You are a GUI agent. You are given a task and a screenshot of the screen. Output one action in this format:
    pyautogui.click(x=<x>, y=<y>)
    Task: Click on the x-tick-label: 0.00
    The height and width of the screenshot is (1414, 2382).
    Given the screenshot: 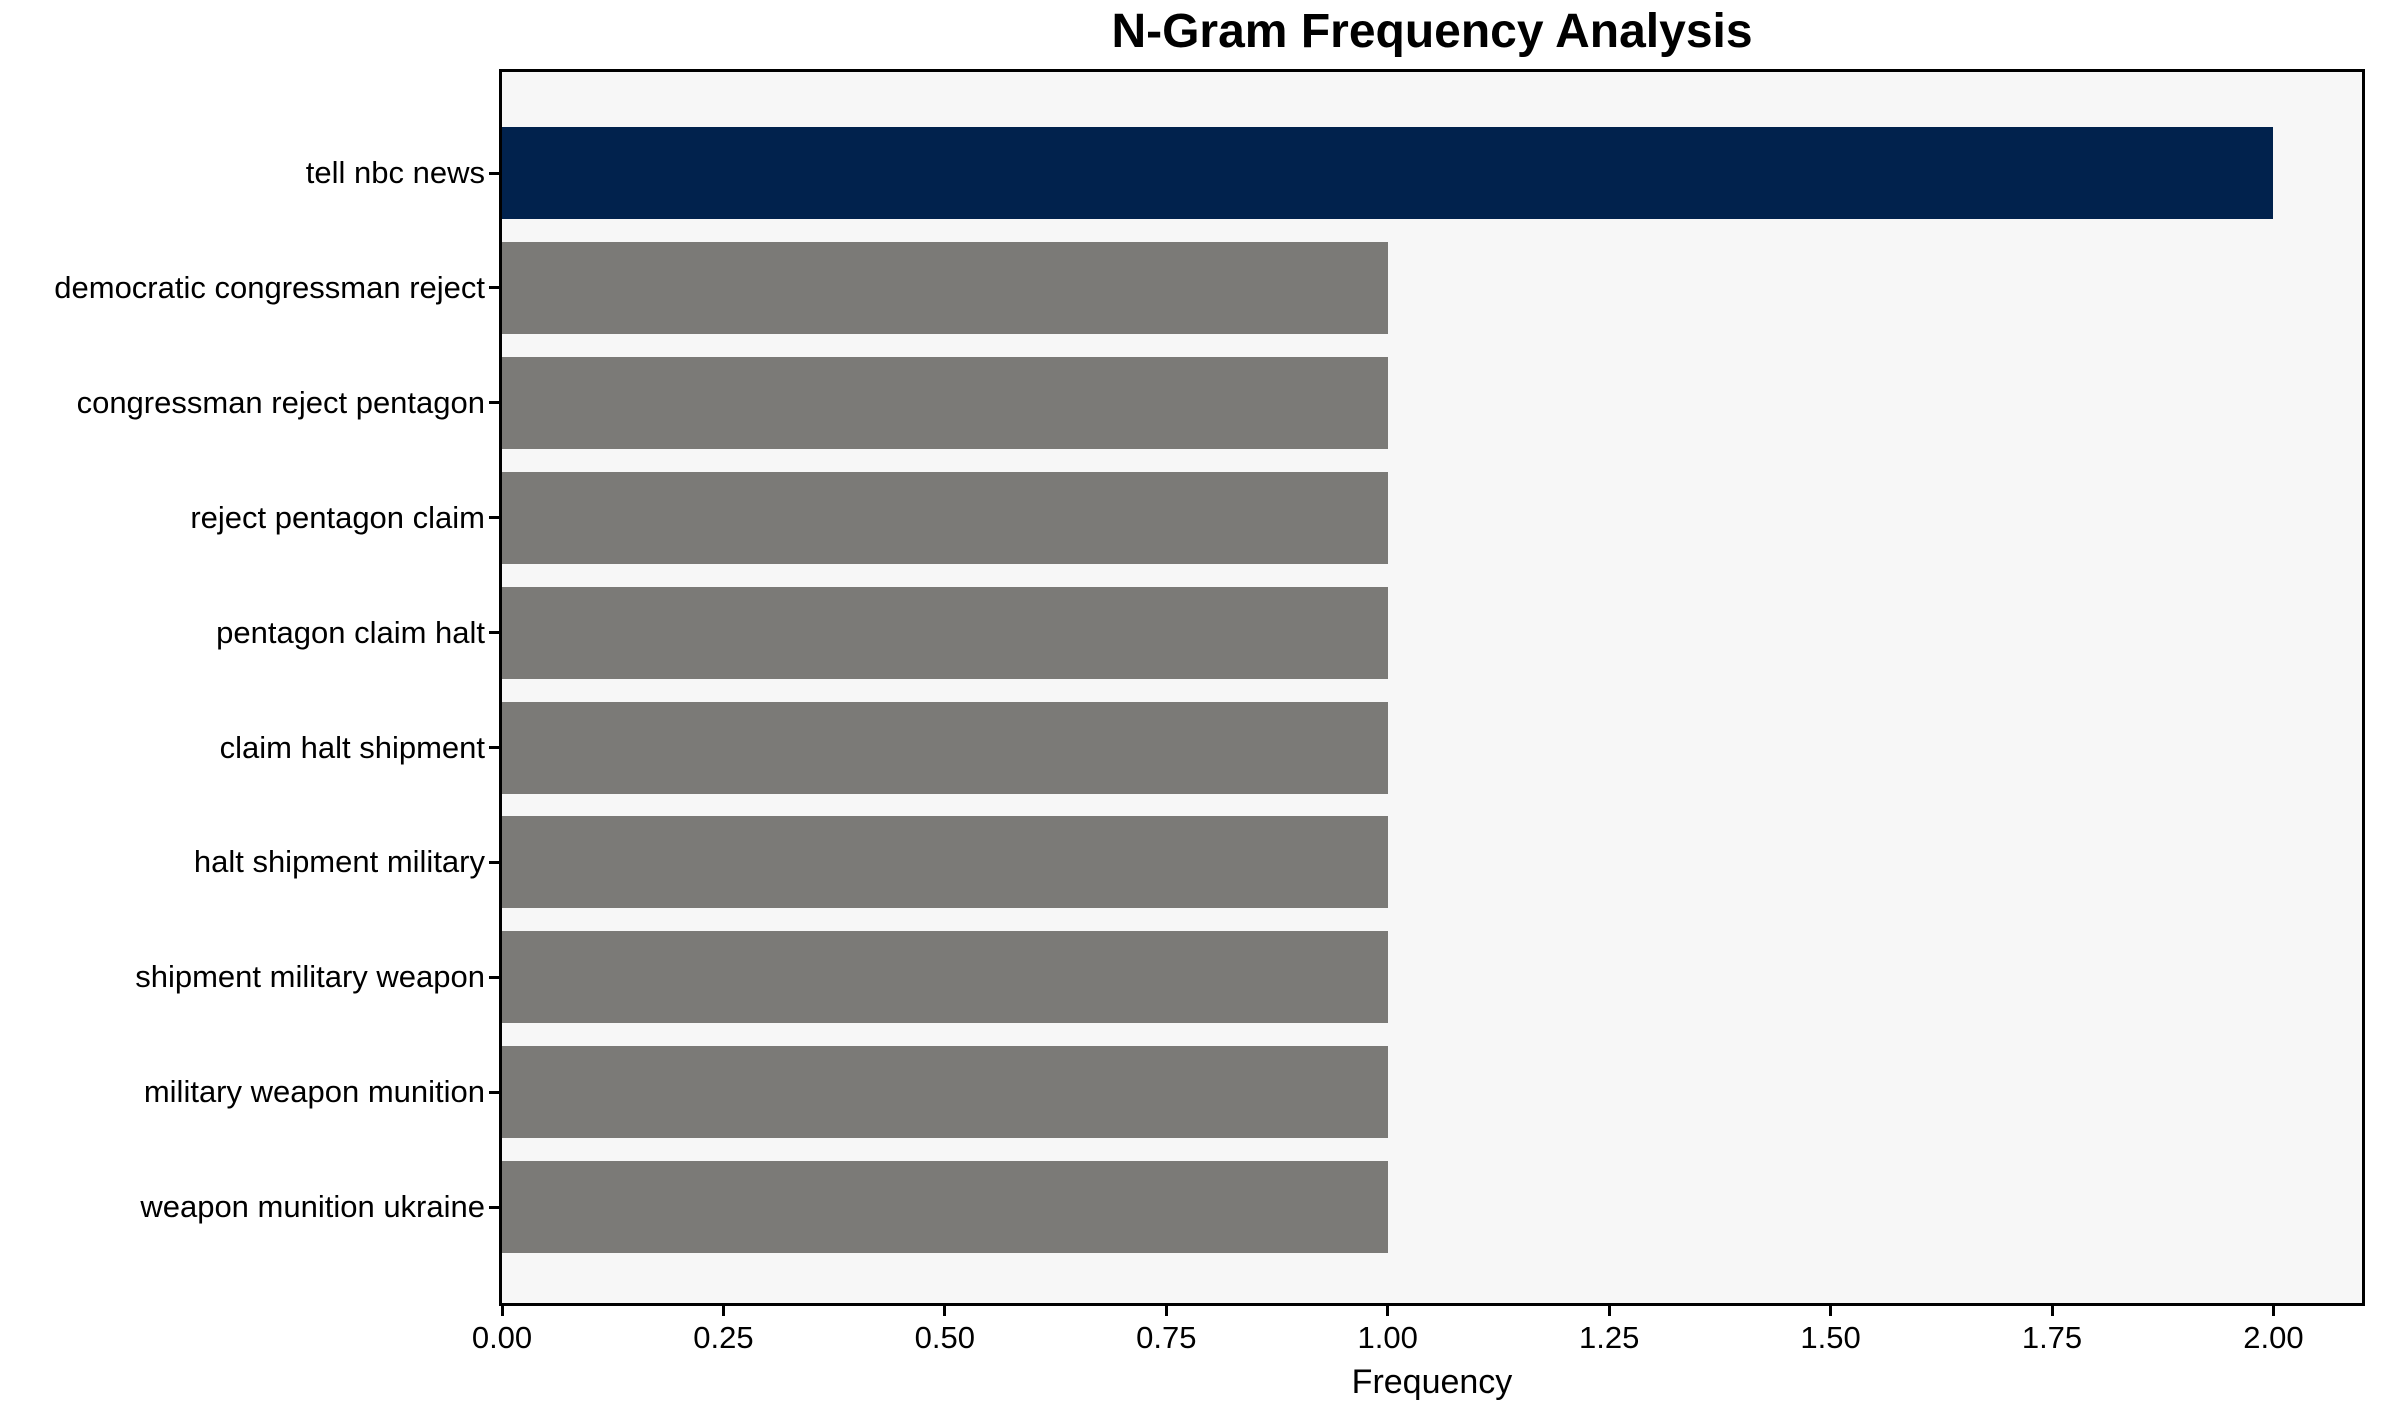 What is the action you would take?
    pyautogui.click(x=502, y=1337)
    